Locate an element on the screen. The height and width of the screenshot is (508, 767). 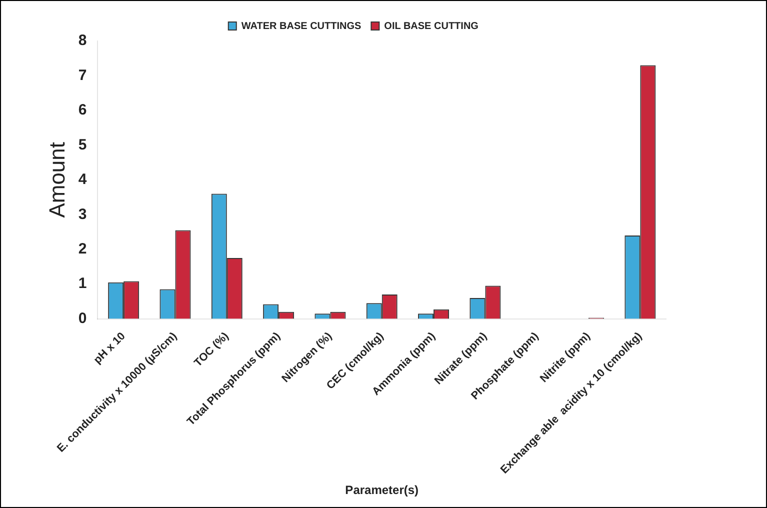
y-tick-label: 6 is located at coordinates (82, 110).